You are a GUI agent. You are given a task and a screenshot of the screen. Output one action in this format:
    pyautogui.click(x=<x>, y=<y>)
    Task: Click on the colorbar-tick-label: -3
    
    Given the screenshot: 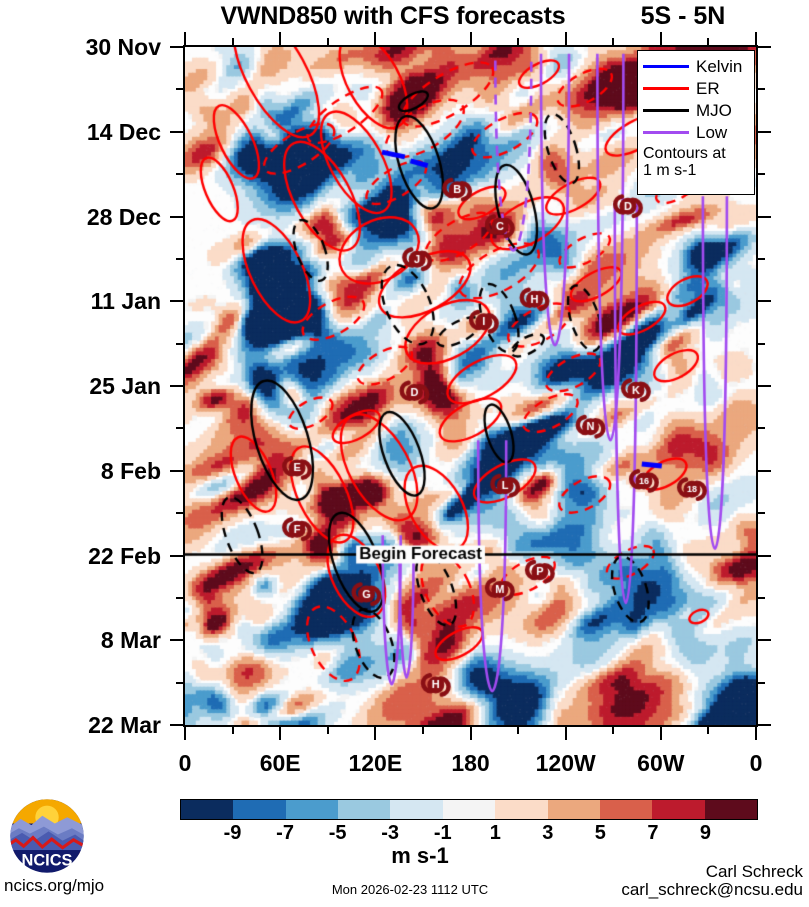 What is the action you would take?
    pyautogui.click(x=390, y=833)
    